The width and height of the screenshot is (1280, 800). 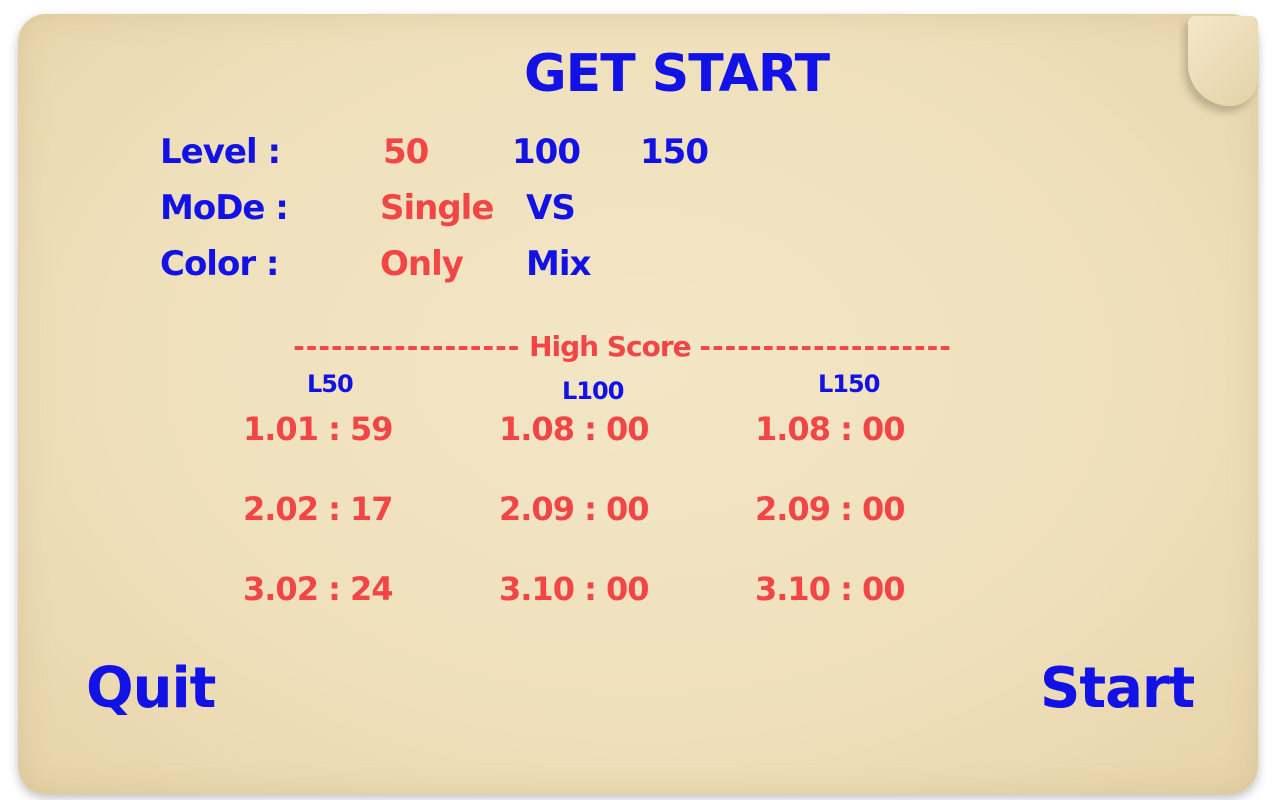 I want to click on column-header-l50: L50, so click(x=330, y=384).